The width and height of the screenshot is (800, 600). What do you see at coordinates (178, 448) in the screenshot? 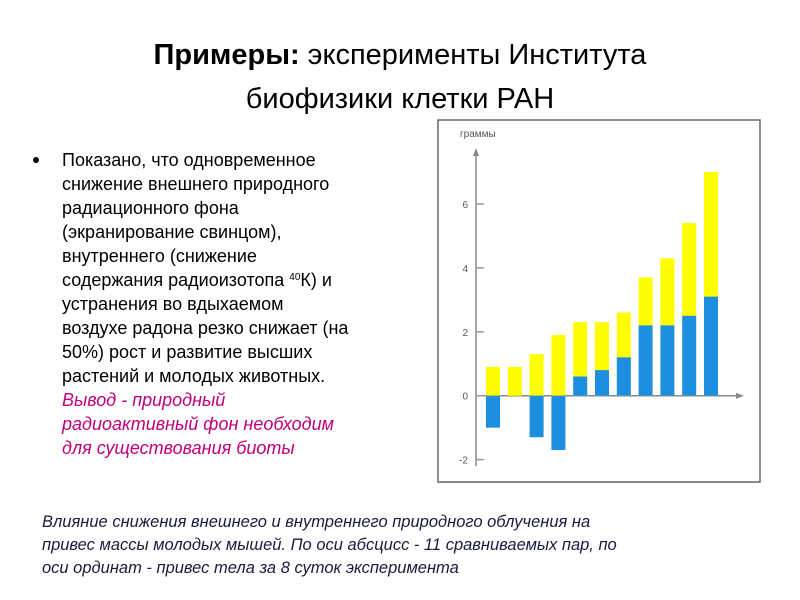
I see `conclusion-line: для существования биоты` at bounding box center [178, 448].